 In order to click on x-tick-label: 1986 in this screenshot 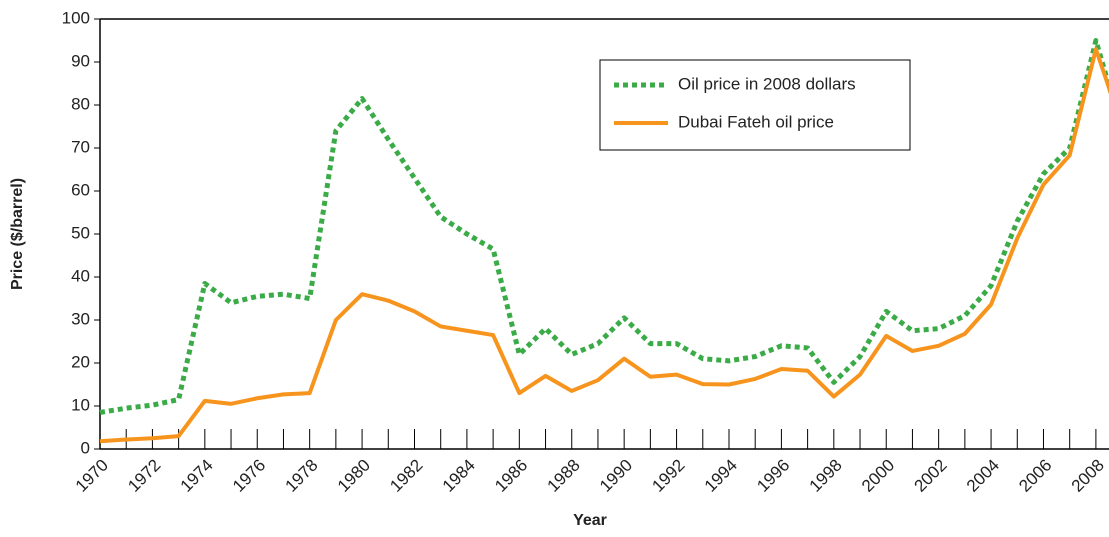, I will do `click(511, 476)`.